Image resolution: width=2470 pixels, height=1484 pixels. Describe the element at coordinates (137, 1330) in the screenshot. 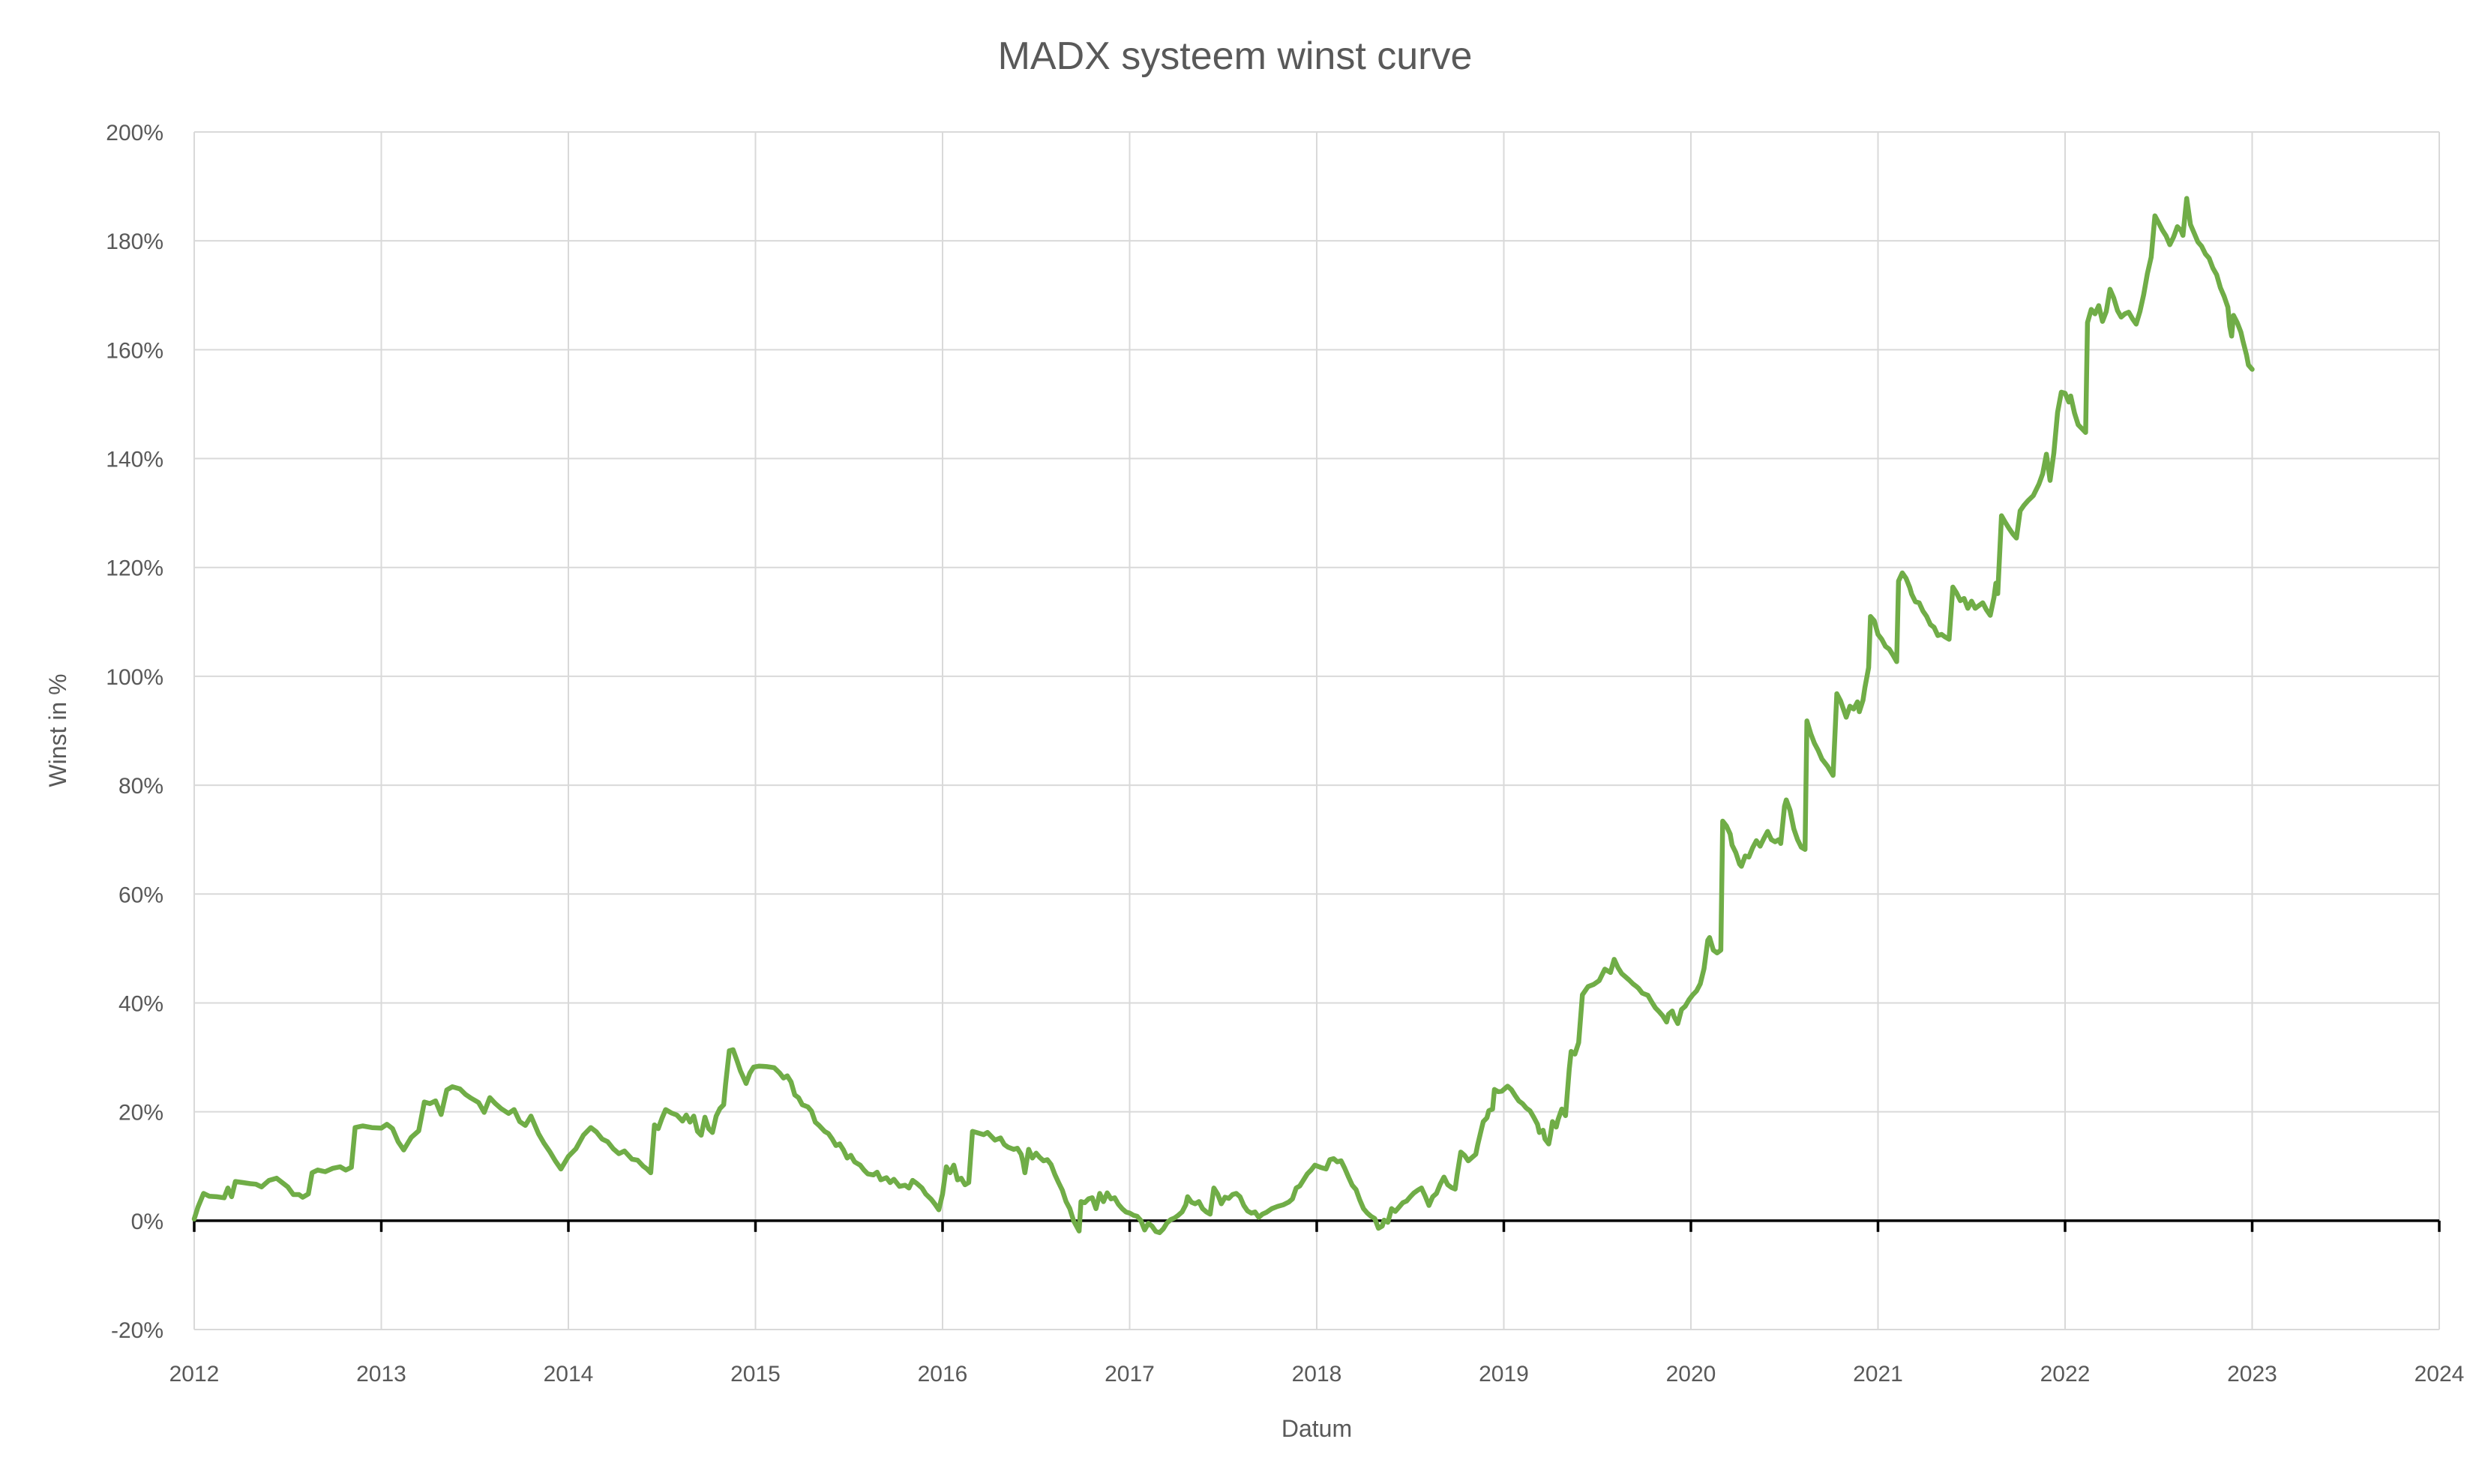

I see `y-tick-label: -20%` at that location.